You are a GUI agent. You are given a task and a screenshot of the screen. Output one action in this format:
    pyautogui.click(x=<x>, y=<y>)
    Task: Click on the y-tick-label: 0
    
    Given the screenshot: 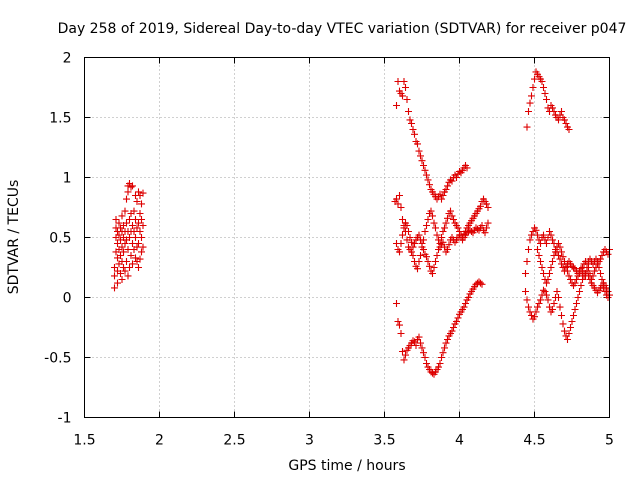 What is the action you would take?
    pyautogui.click(x=67, y=299)
    